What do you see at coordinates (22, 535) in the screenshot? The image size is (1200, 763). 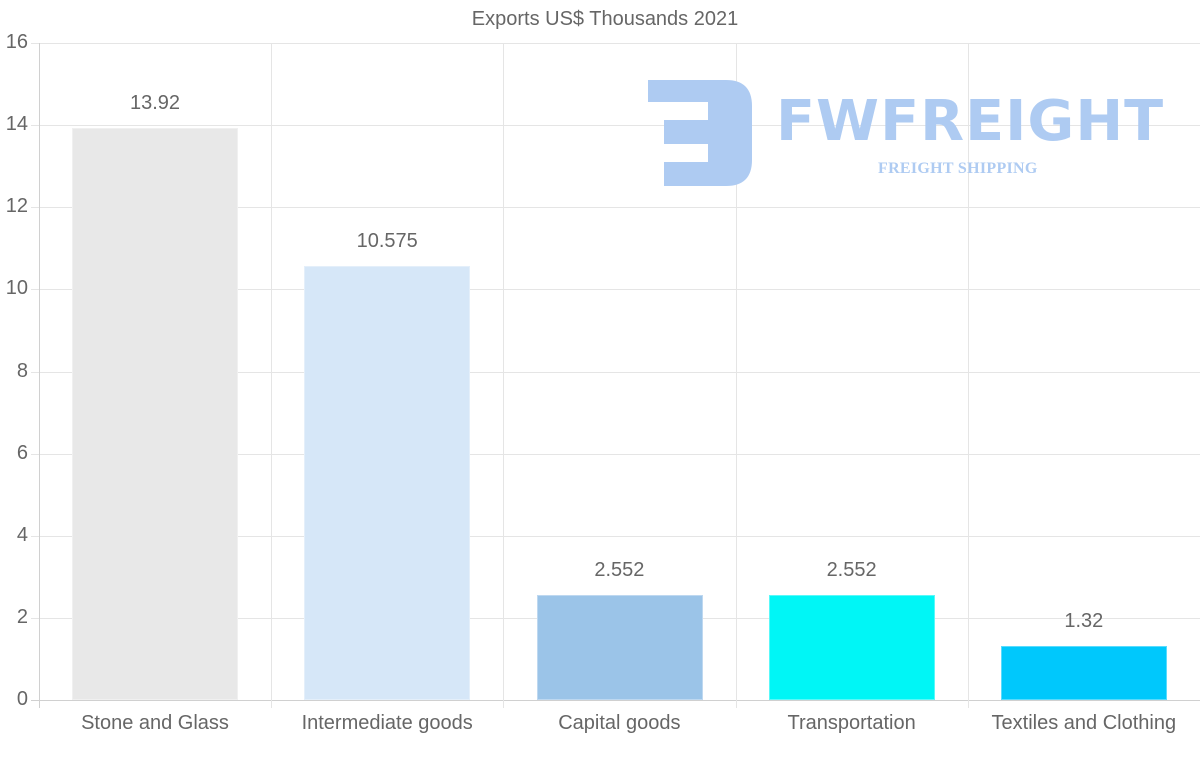 I see `y-tick-label: 4` at bounding box center [22, 535].